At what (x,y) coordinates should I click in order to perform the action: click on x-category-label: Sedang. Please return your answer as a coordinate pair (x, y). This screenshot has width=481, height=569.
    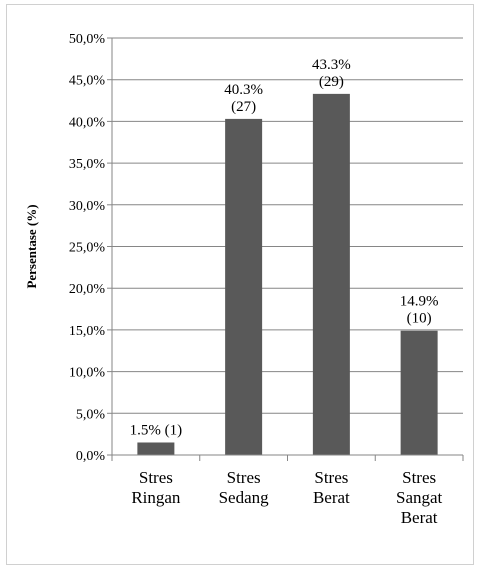
    Looking at the image, I should click on (244, 497).